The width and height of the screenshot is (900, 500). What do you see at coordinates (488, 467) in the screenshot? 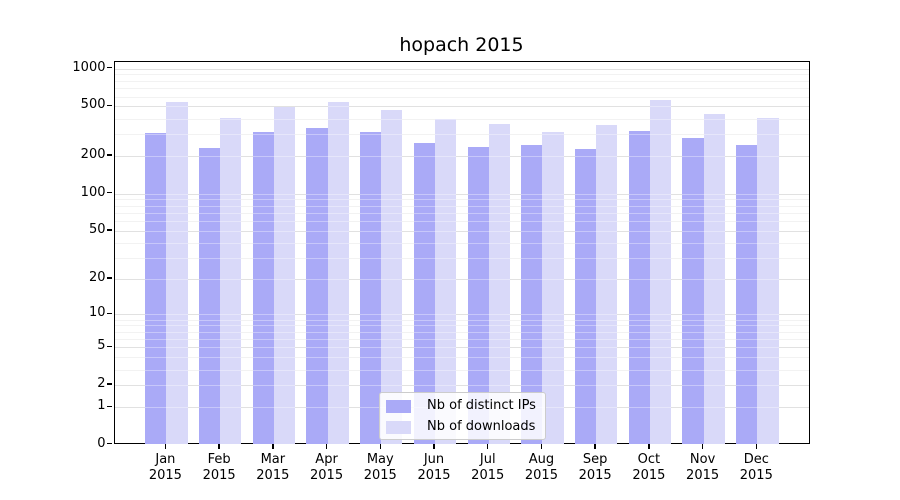
I see `x-tick-label-7: Jul 2015` at bounding box center [488, 467].